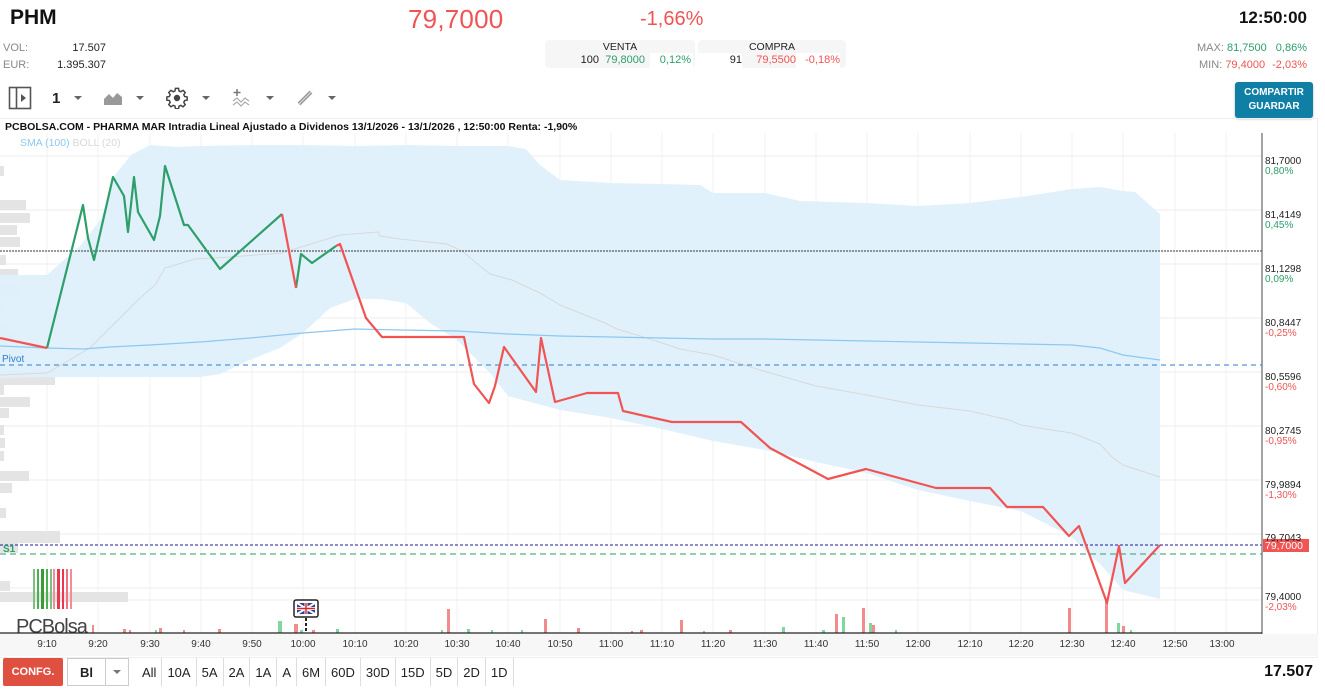  Describe the element at coordinates (1286, 545) in the screenshot. I see `current-price-tag` at that location.